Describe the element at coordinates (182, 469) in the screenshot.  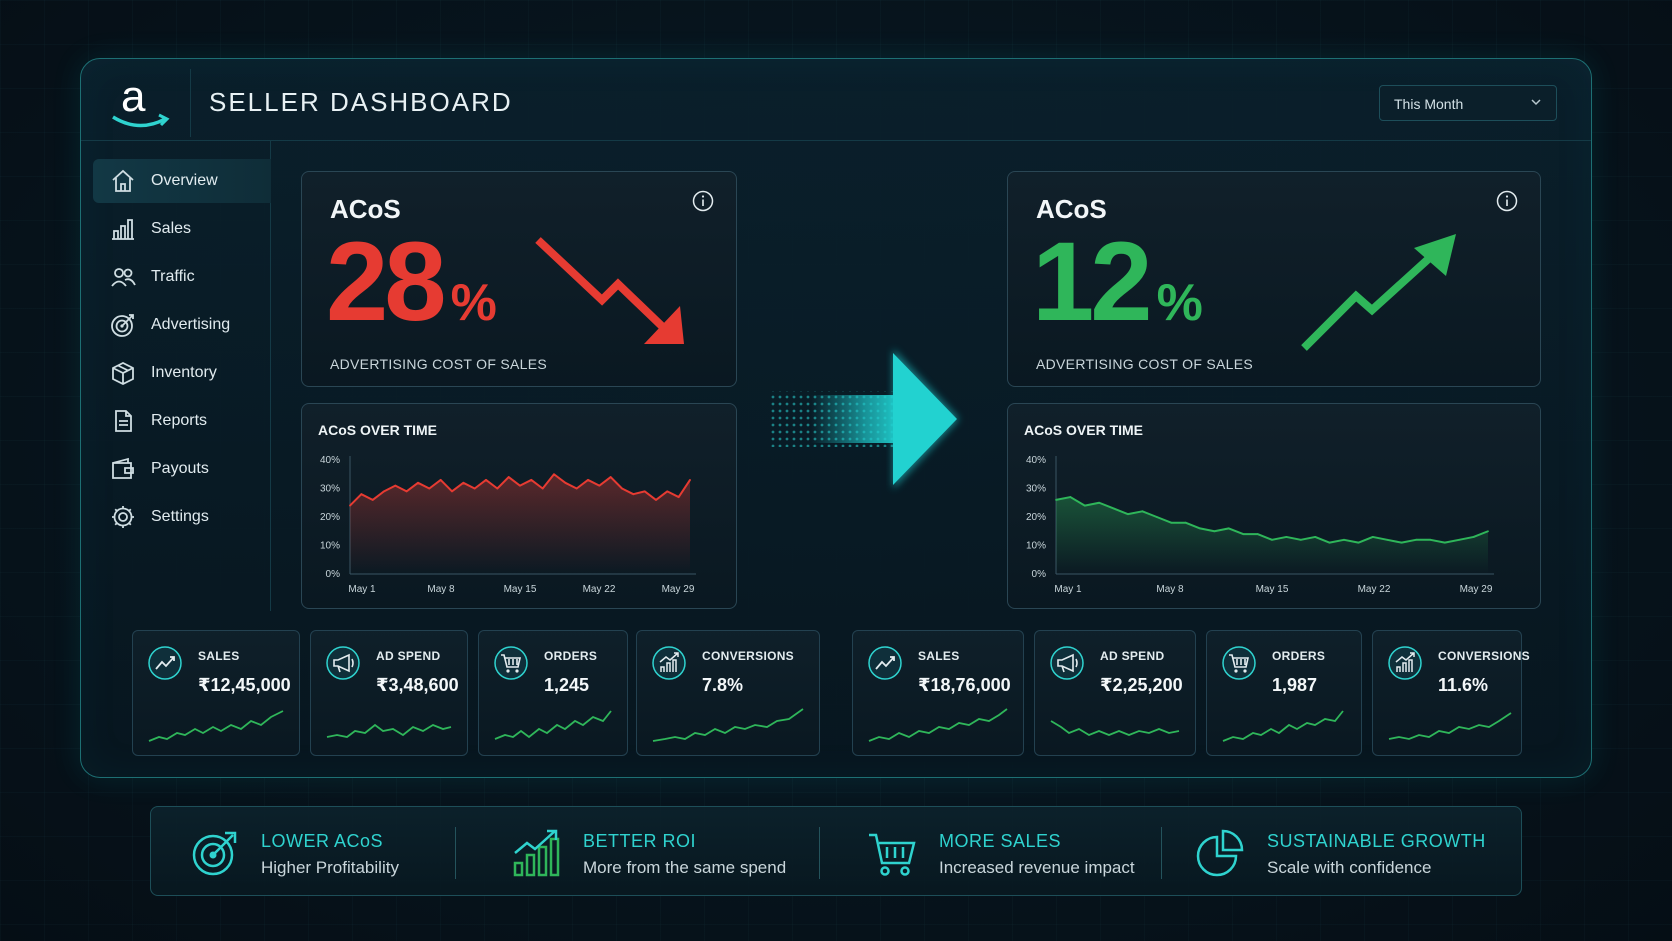
I see `sidebar-item-payouts: Payouts` at that location.